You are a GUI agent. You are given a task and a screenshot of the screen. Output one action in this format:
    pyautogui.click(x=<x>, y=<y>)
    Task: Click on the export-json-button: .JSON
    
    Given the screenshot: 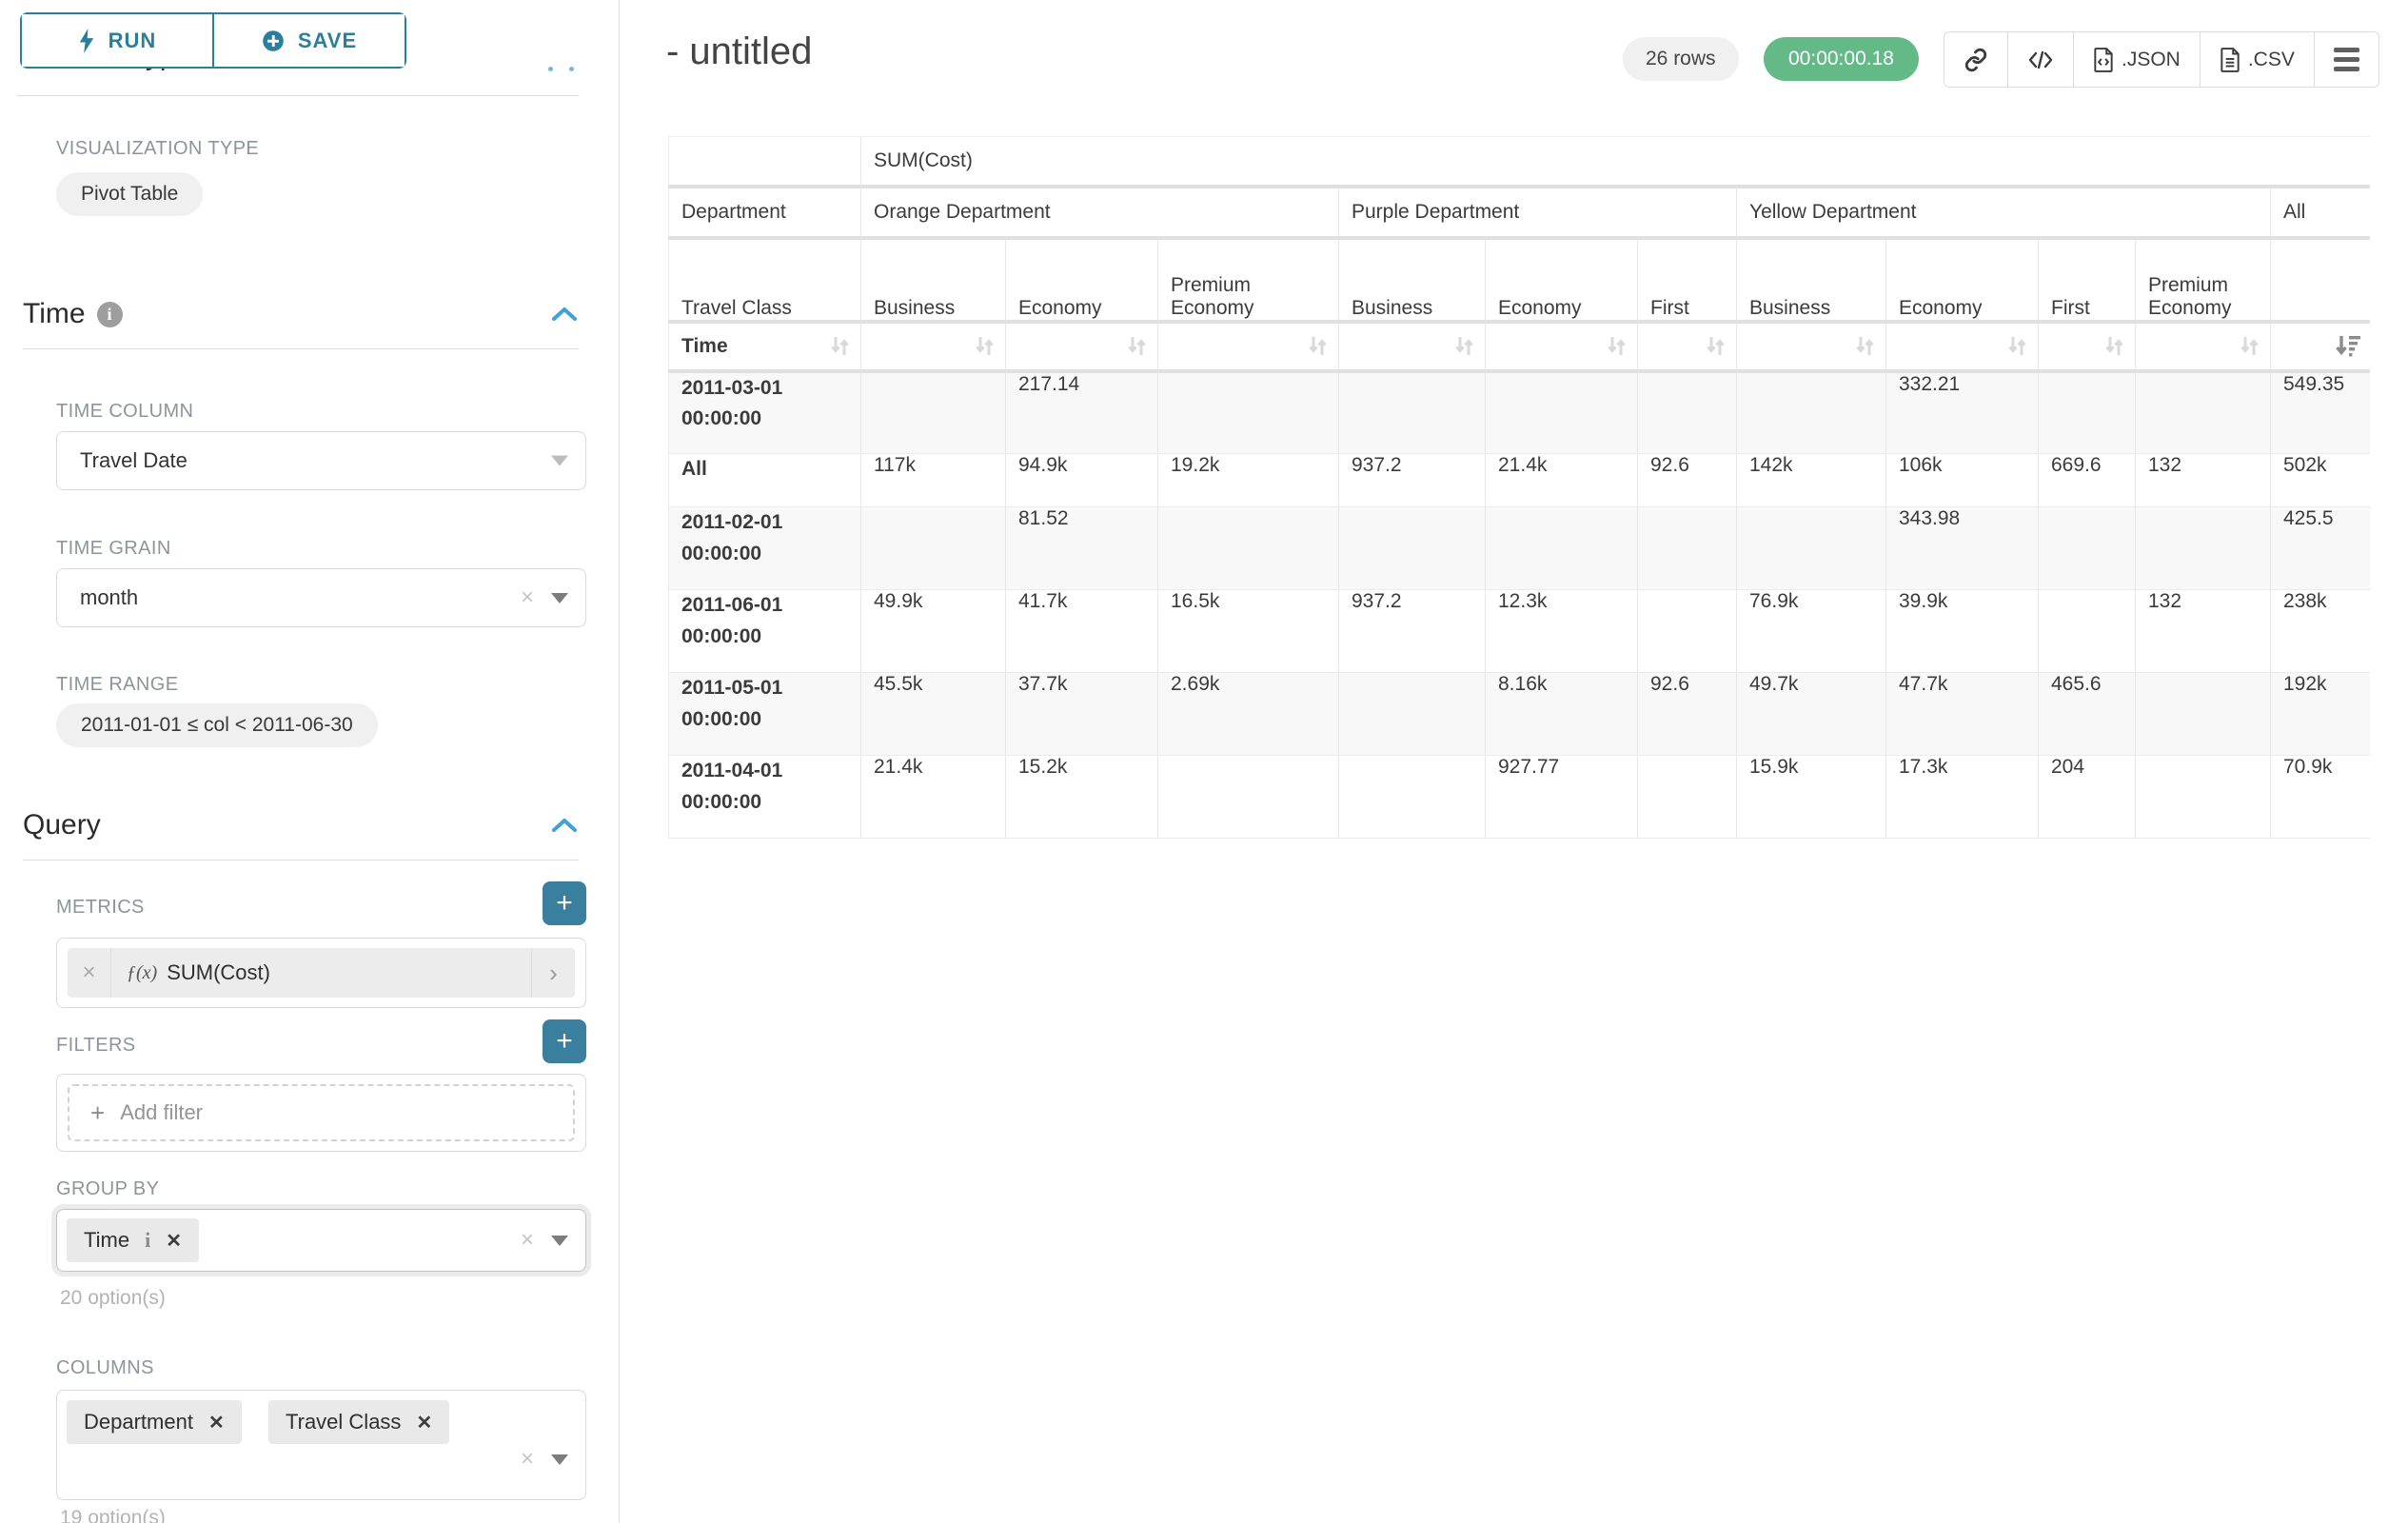 What is the action you would take?
    pyautogui.click(x=2136, y=60)
    